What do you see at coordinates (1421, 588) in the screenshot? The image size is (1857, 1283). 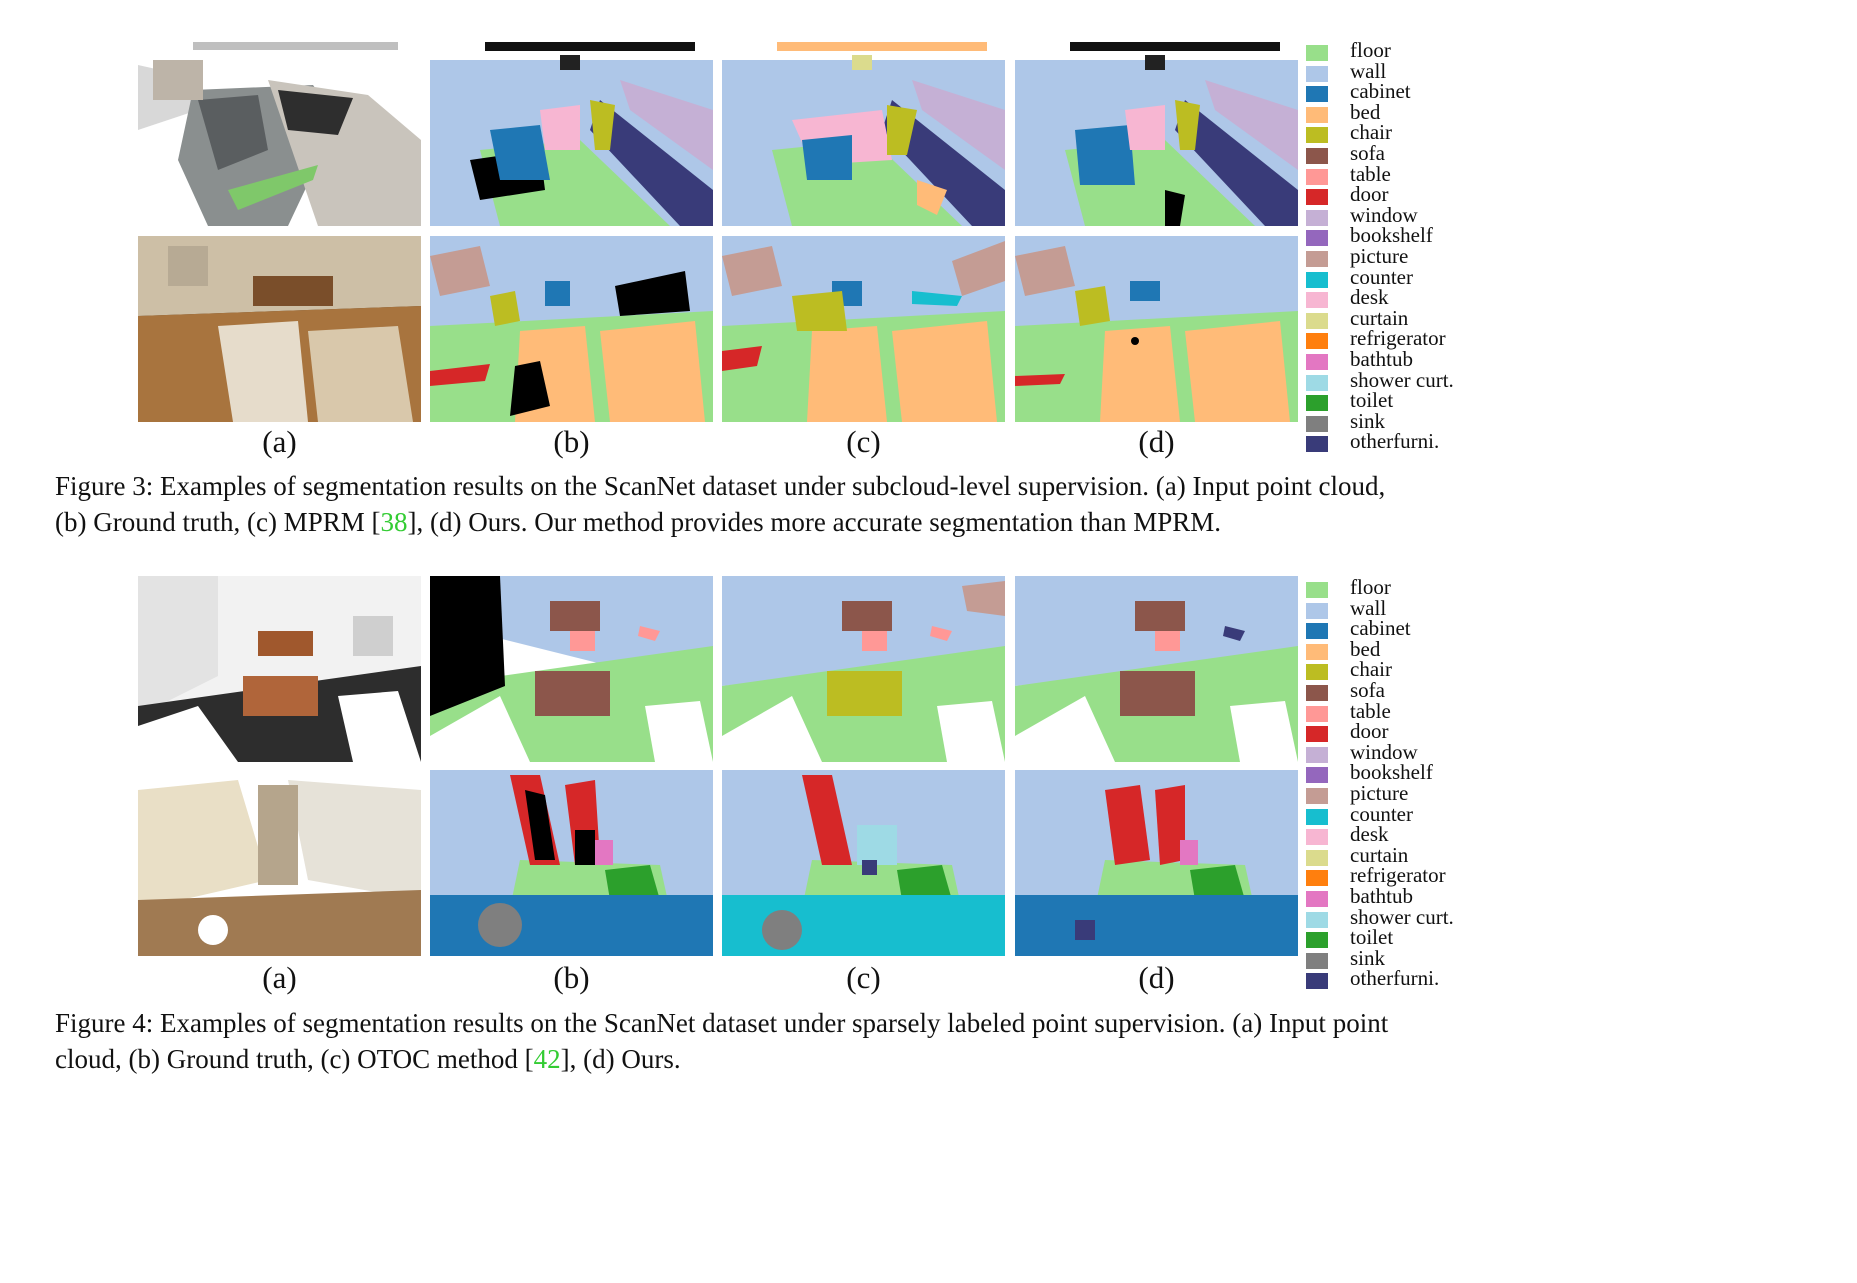 I see `fig4-legend-item: floor` at bounding box center [1421, 588].